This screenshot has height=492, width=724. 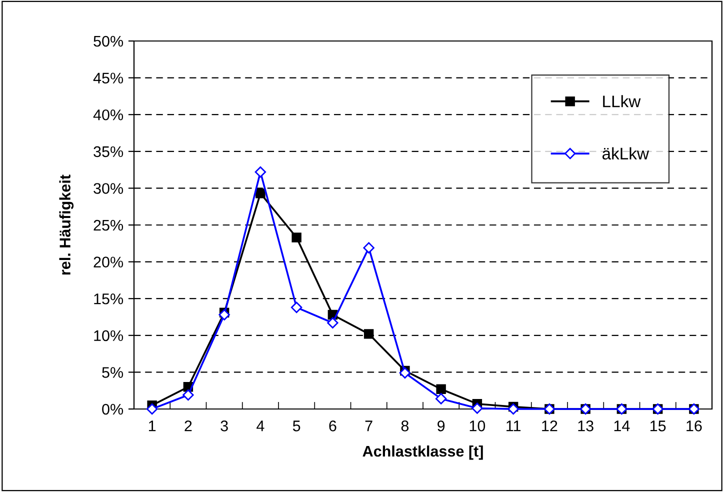 What do you see at coordinates (626, 153) in the screenshot?
I see `legend-label: äkLkw` at bounding box center [626, 153].